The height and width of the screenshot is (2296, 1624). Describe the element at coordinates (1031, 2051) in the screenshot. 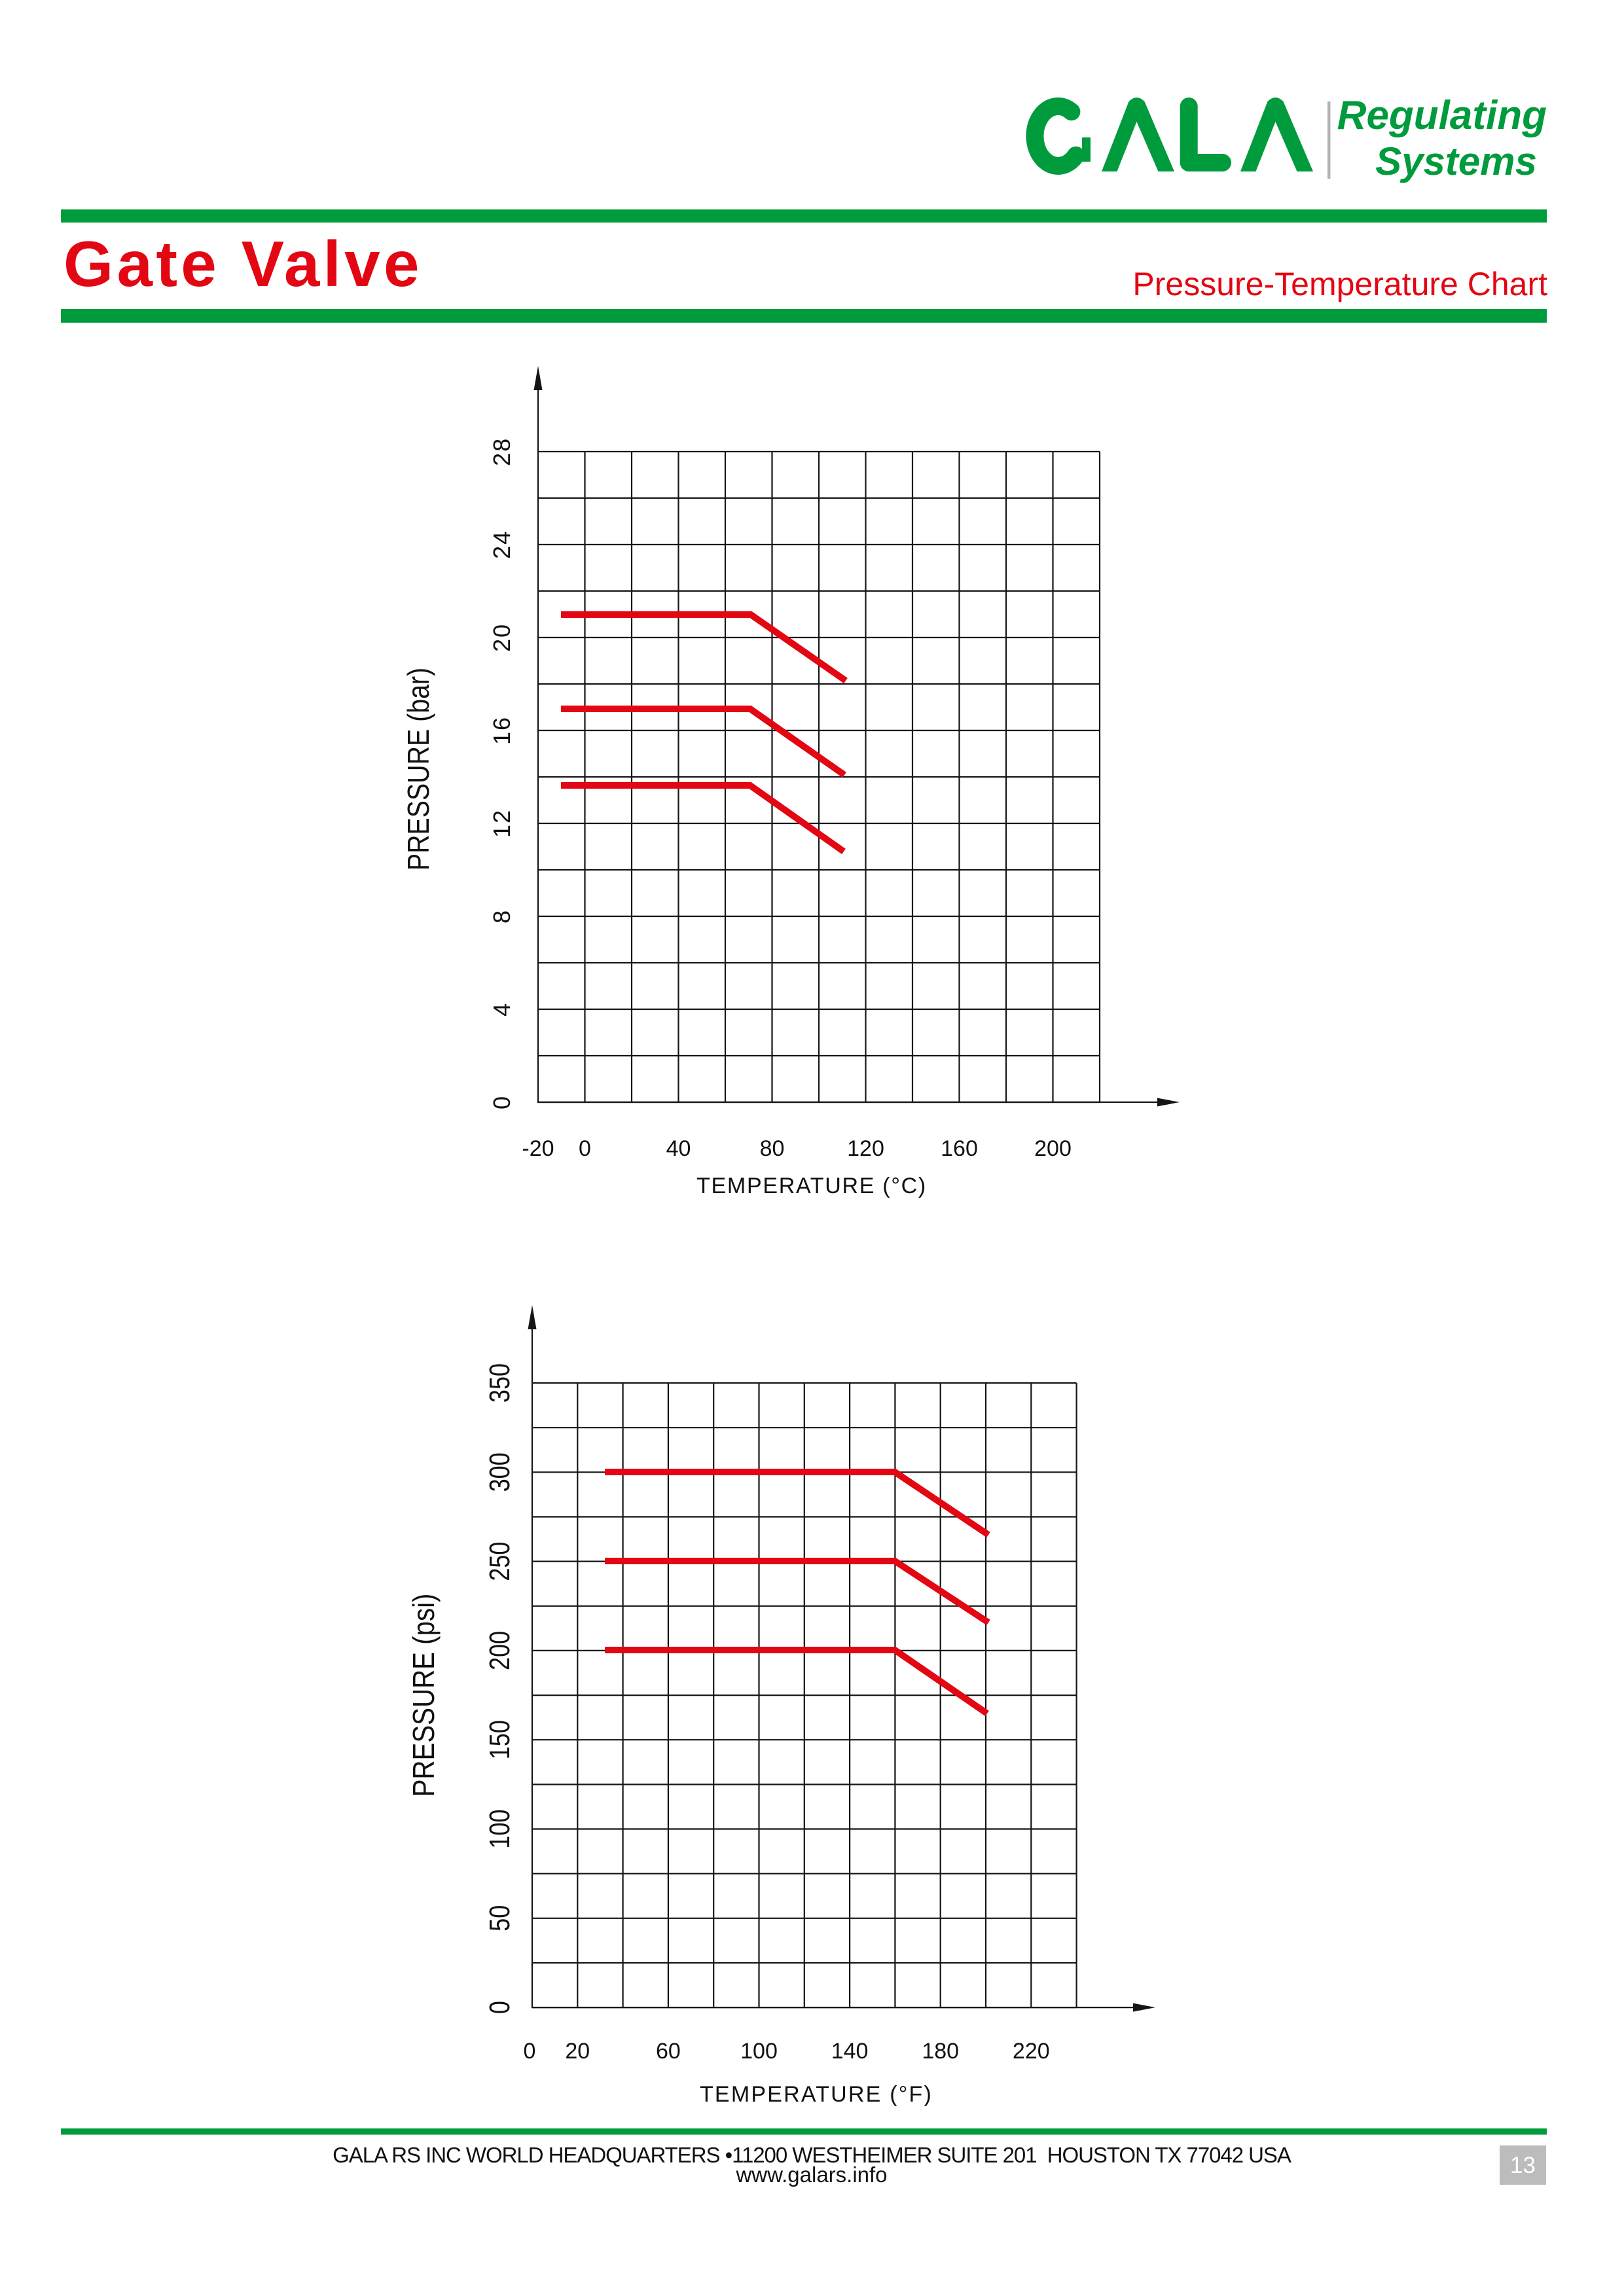

I see `svg-text: 220` at that location.